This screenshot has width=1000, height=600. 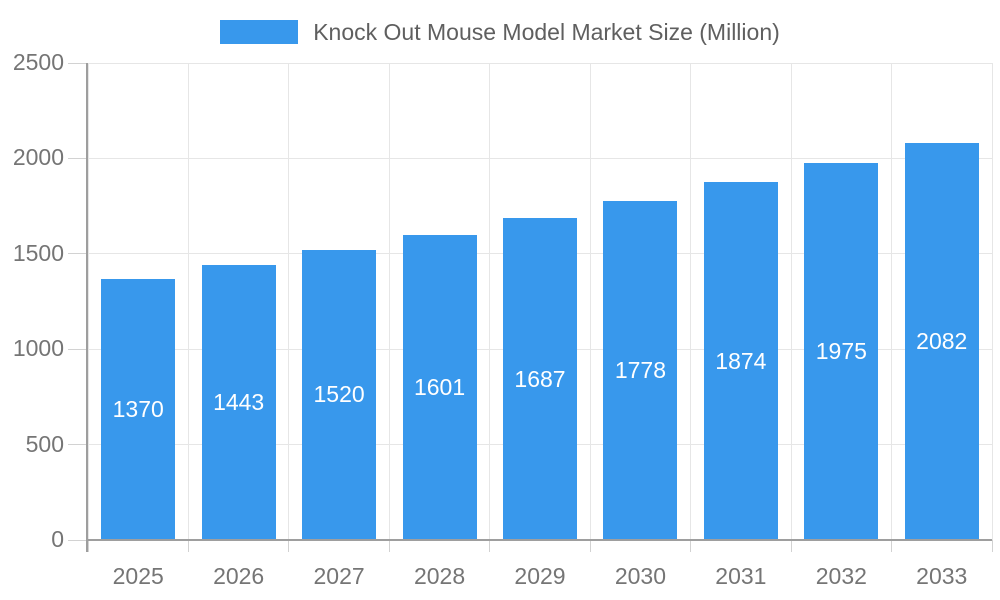 I want to click on bar-2031: 1874, so click(x=740, y=361).